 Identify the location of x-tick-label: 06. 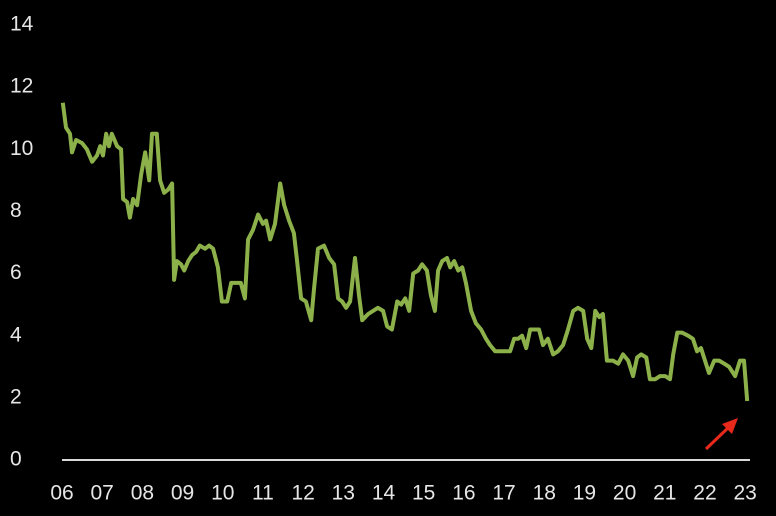
(61, 493).